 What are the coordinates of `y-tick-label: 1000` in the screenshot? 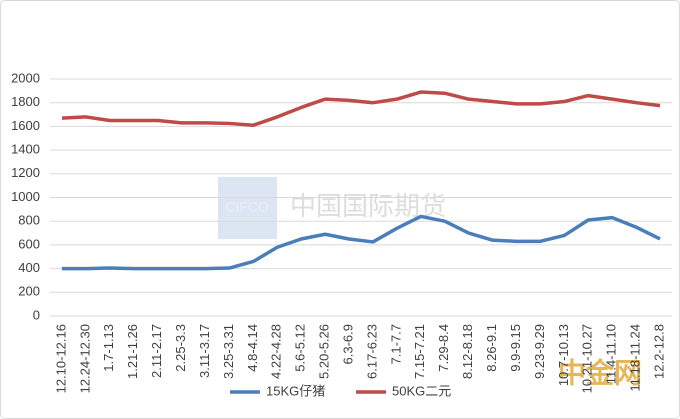 It's located at (25, 196).